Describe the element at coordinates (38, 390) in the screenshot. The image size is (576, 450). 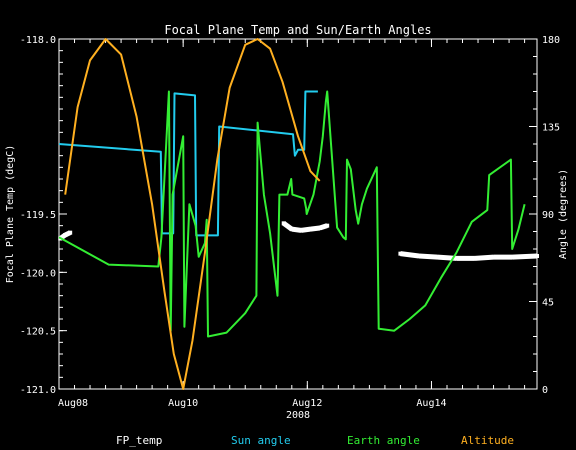
I see `y-left-tick-label: -121.0` at that location.